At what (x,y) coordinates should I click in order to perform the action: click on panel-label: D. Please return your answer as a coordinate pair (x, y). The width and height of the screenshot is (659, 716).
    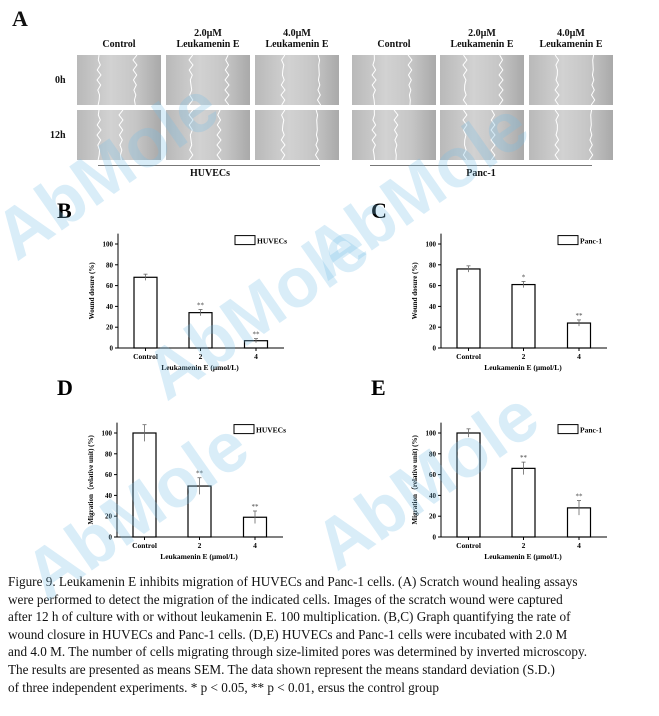
    Looking at the image, I should click on (65, 387).